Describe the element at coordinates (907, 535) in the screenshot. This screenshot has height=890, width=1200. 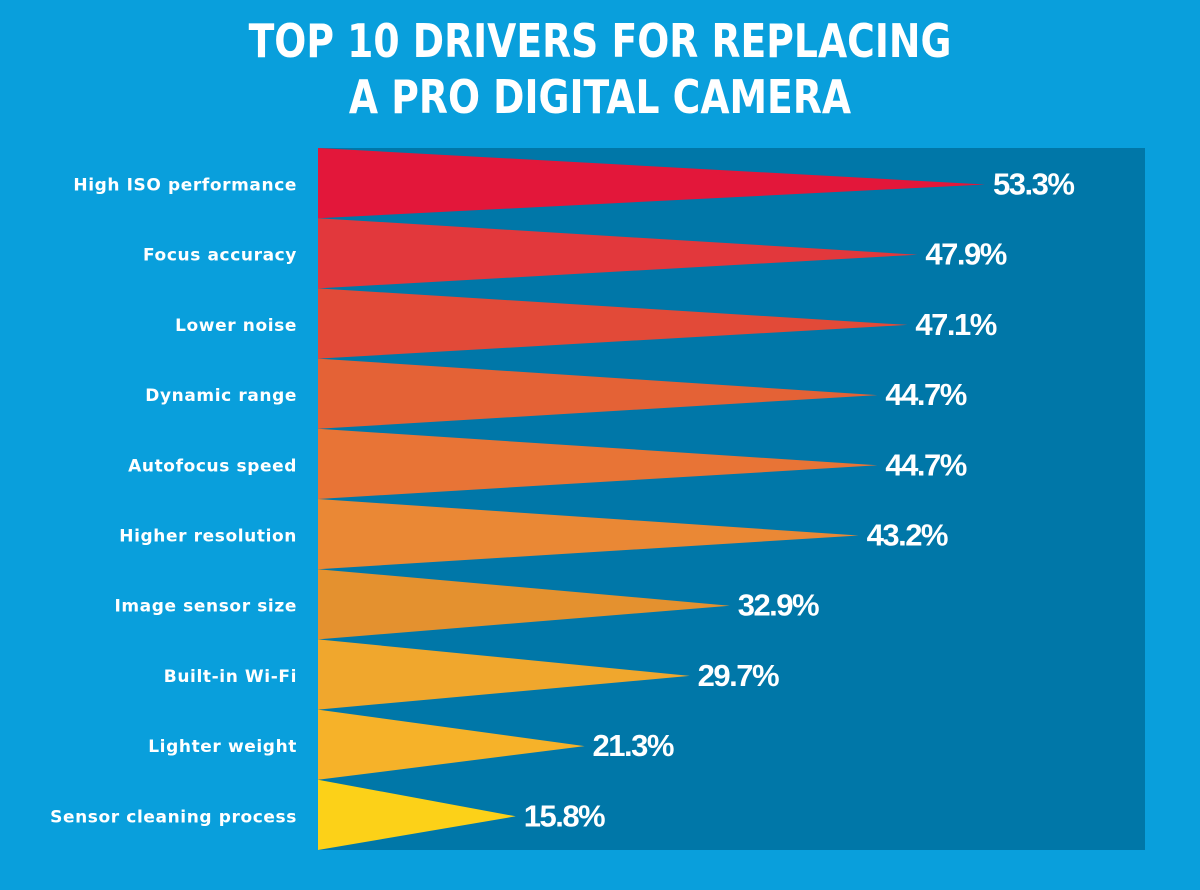
I see `value-label-5: 43.2%` at that location.